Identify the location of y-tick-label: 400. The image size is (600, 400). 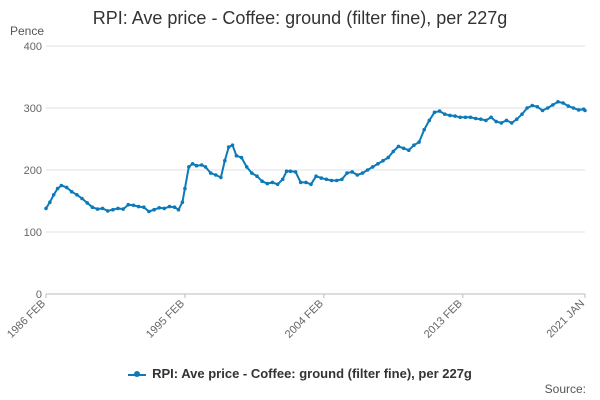
(33, 47).